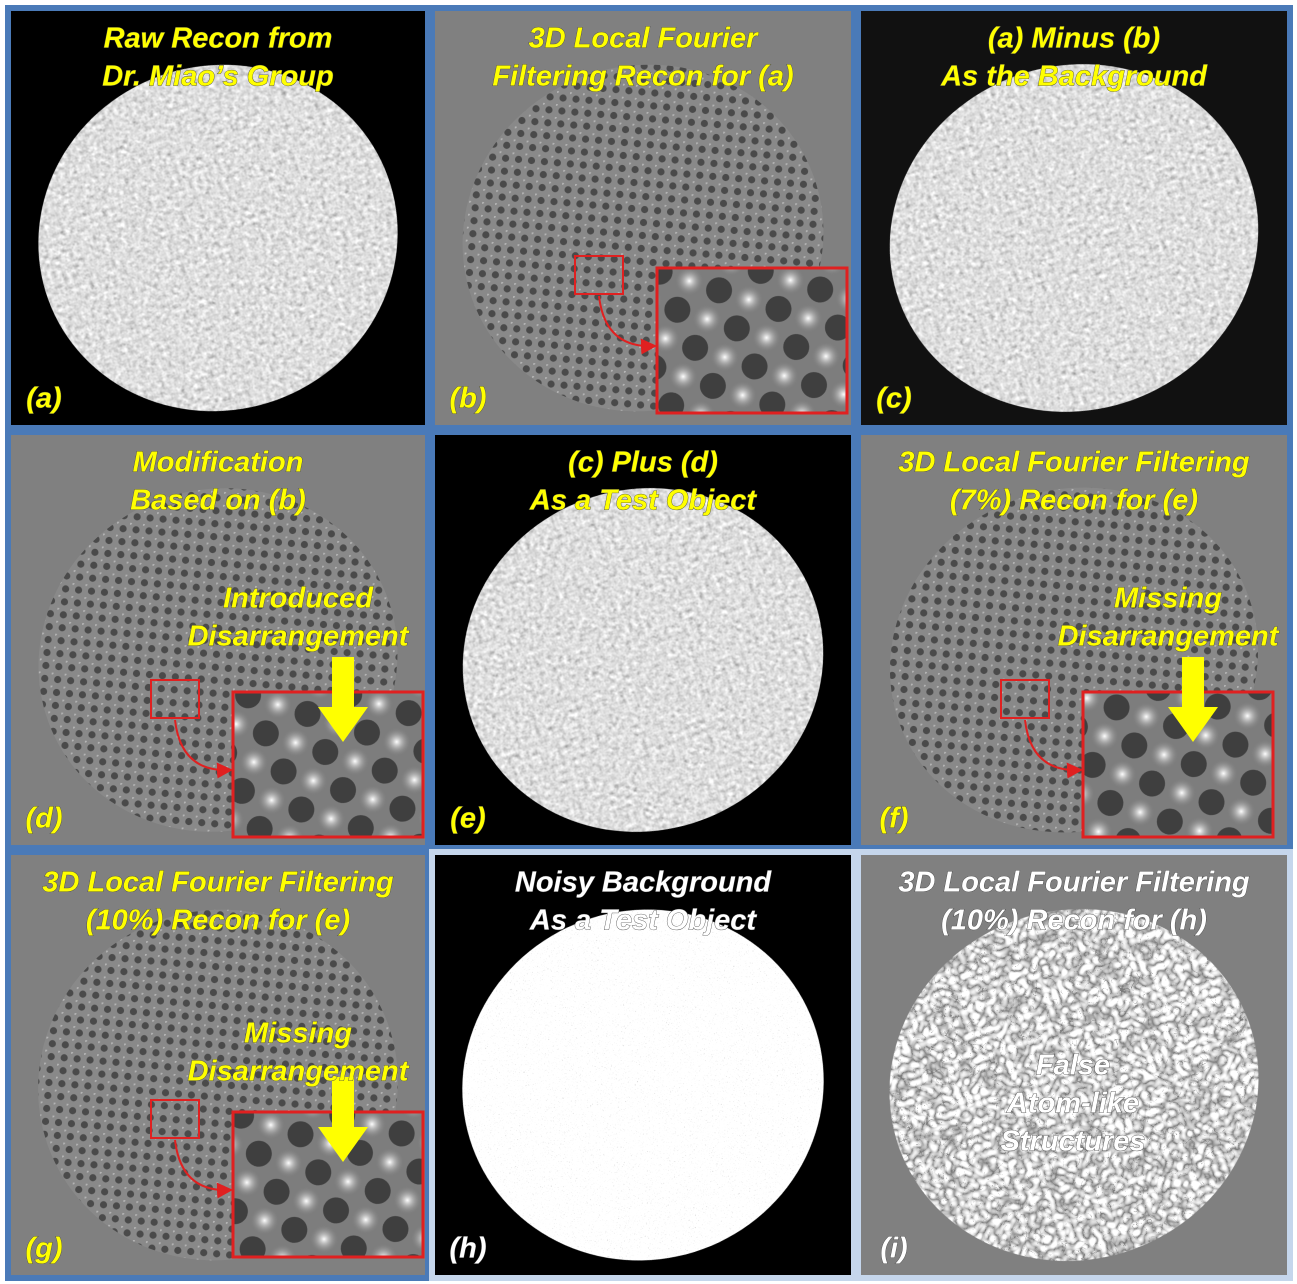 The height and width of the screenshot is (1284, 1297). Describe the element at coordinates (1072, 1104) in the screenshot. I see `annotation: Atom-like` at that location.